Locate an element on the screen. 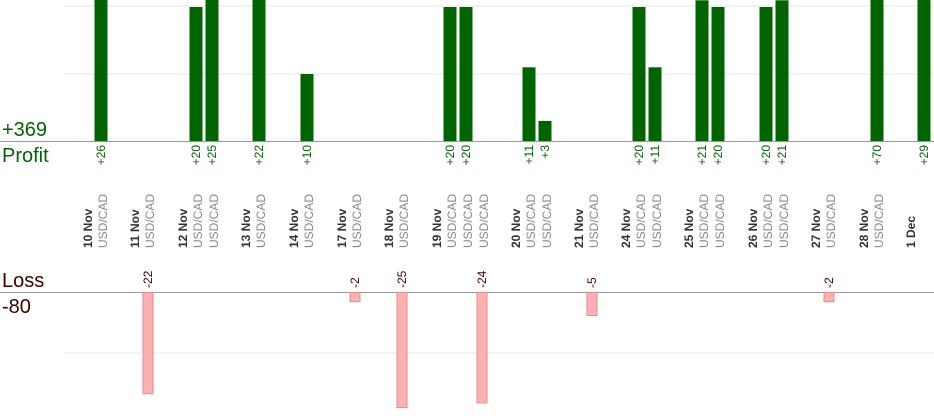  loss-word: Loss is located at coordinates (23, 281).